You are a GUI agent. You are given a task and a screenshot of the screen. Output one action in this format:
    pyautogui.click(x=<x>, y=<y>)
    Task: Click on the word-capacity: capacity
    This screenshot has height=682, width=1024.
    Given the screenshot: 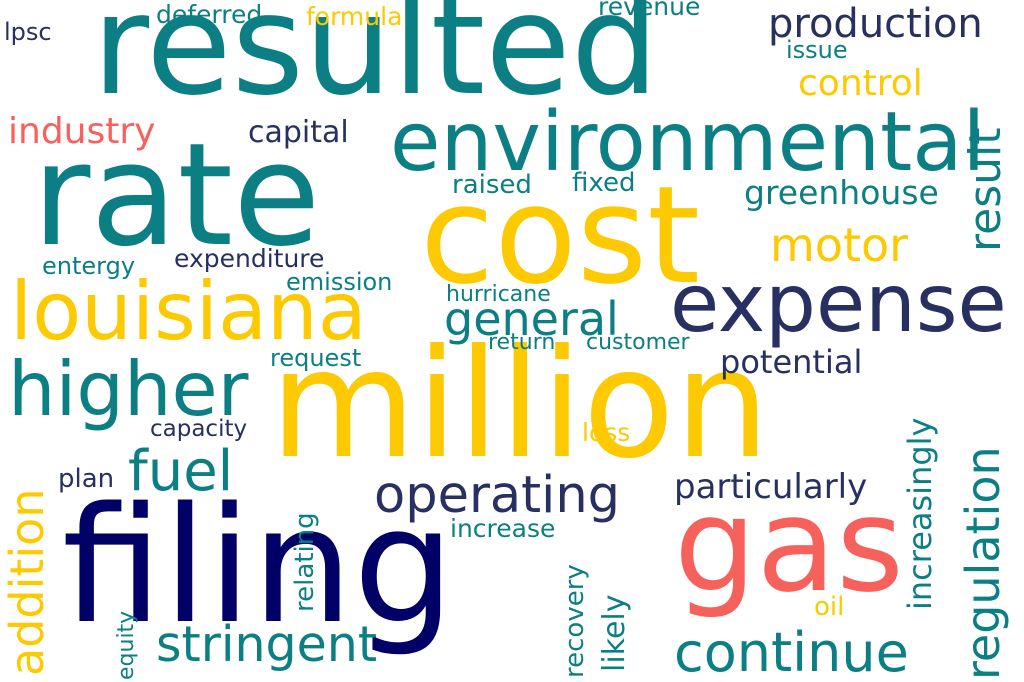 What is the action you would take?
    pyautogui.click(x=199, y=429)
    